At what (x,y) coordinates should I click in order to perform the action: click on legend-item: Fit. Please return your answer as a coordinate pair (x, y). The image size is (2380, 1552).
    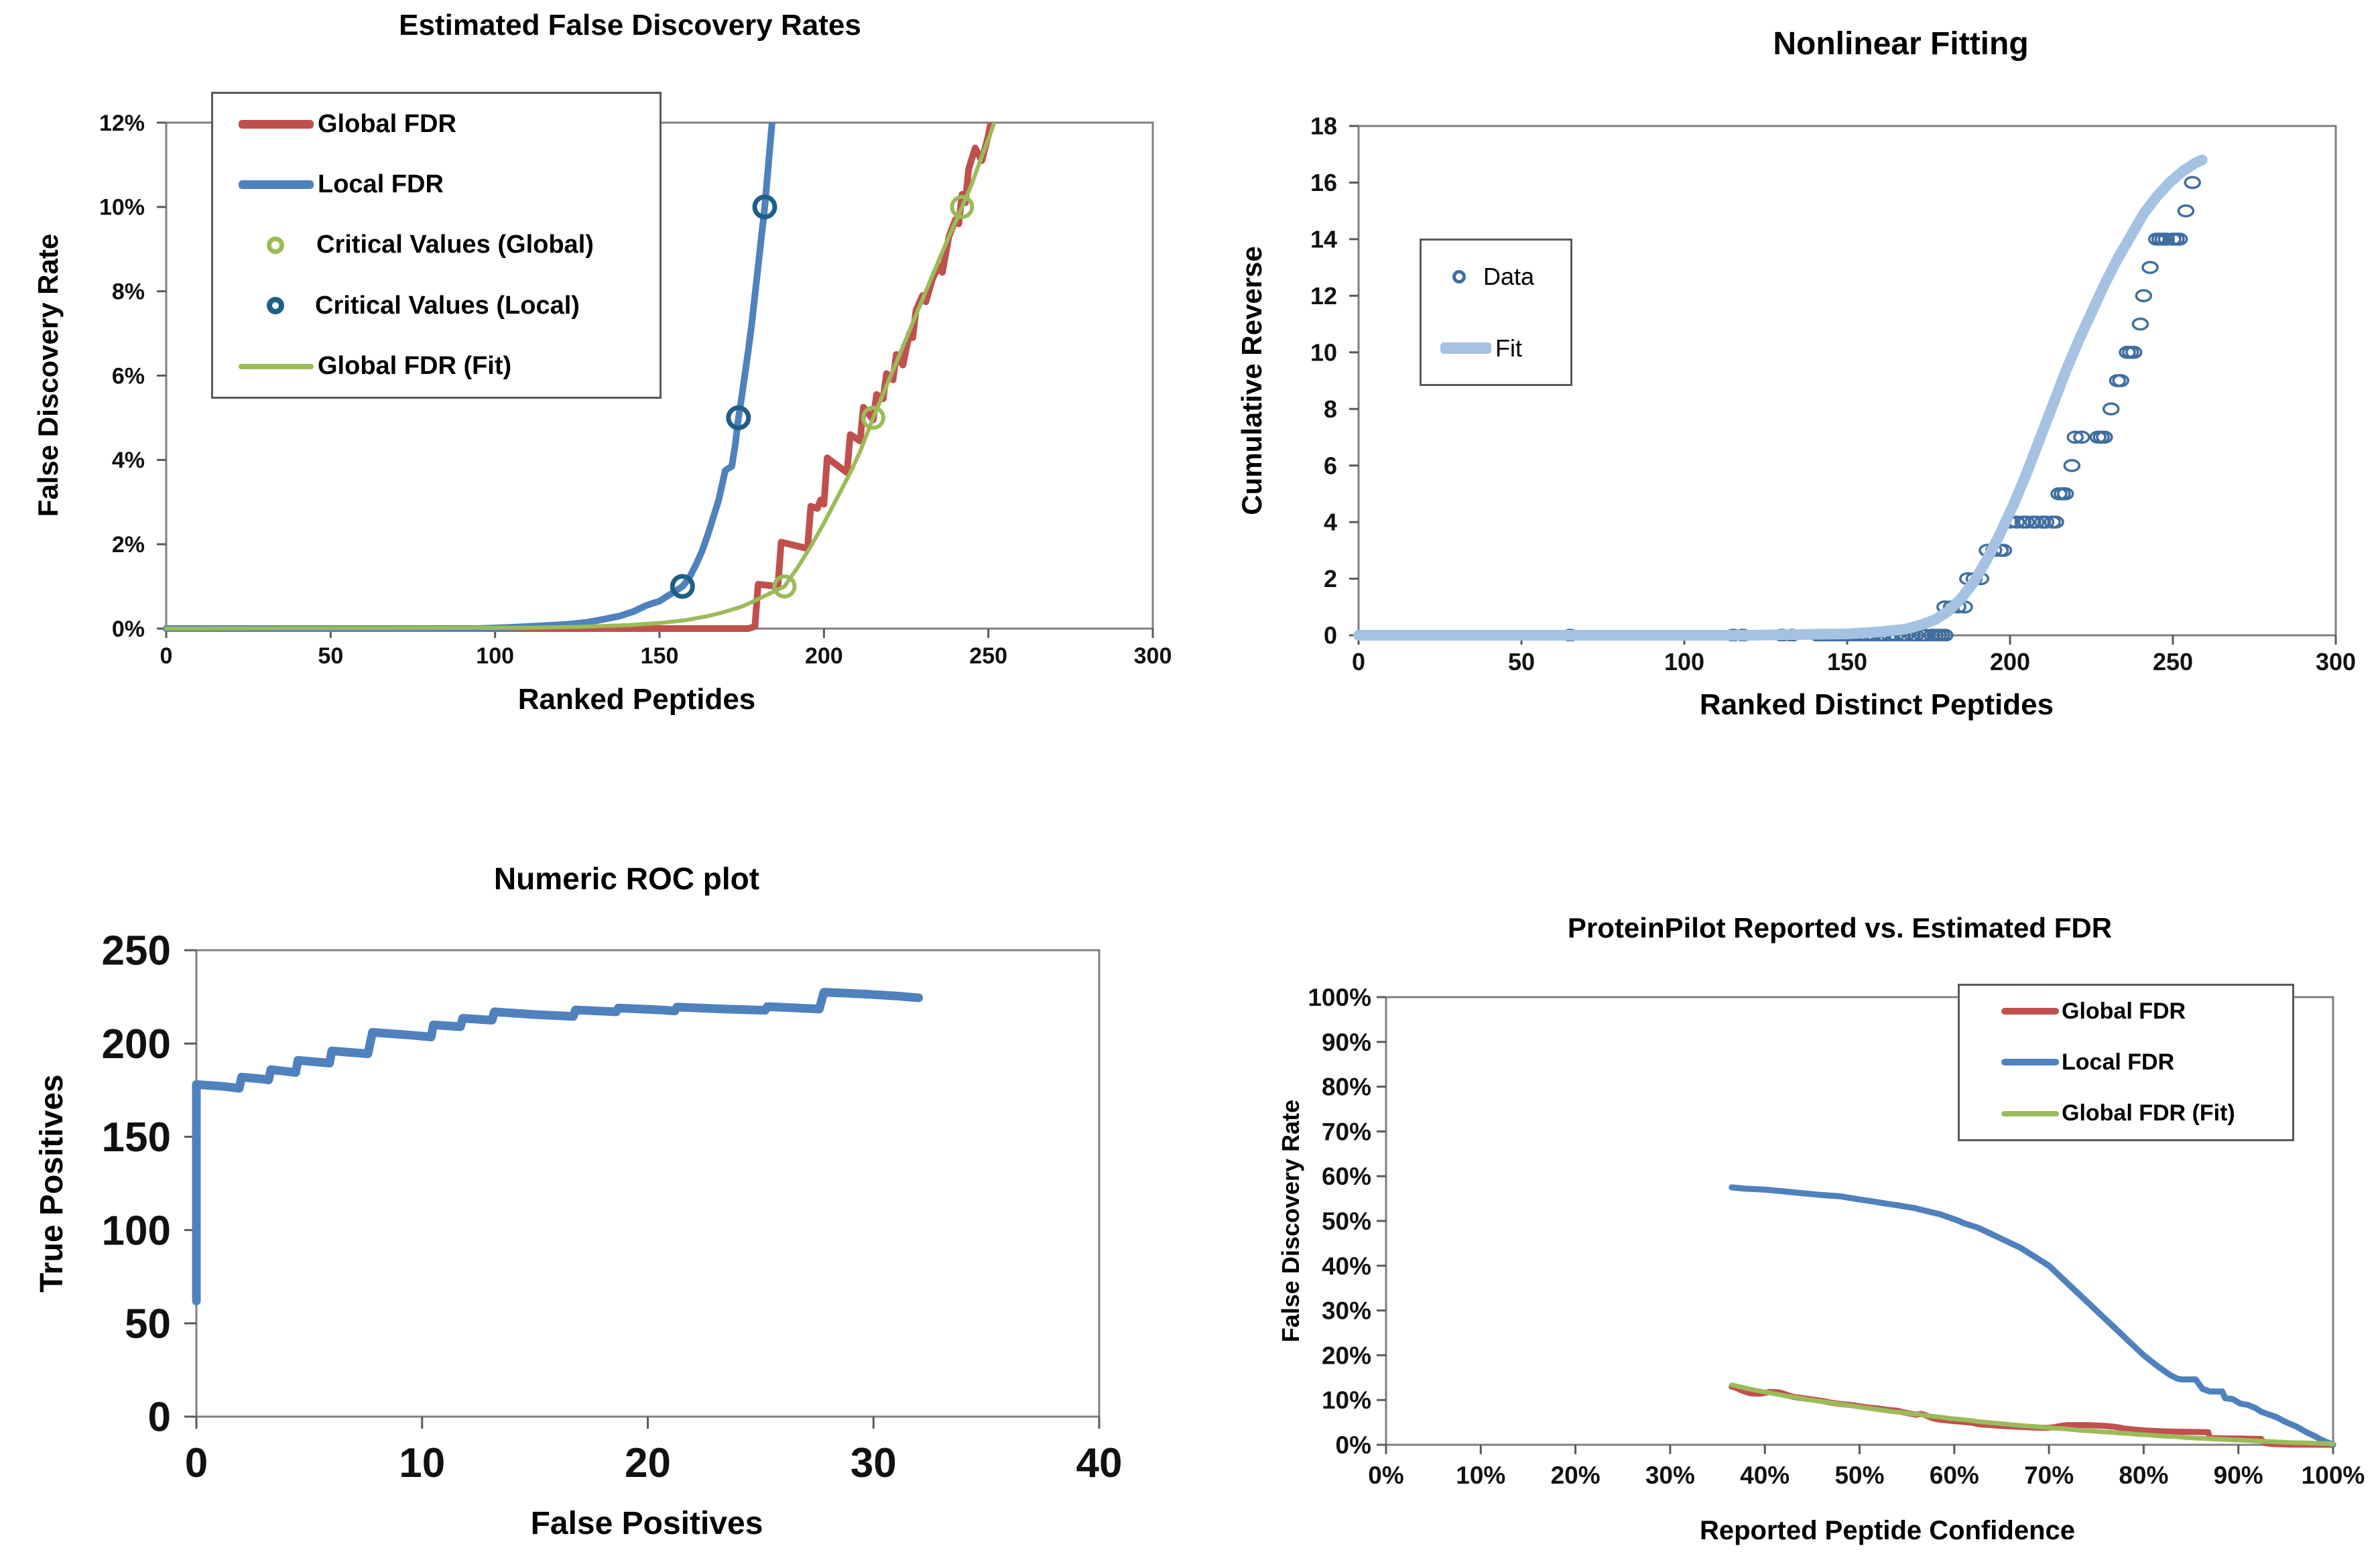
    Looking at the image, I should click on (1505, 348).